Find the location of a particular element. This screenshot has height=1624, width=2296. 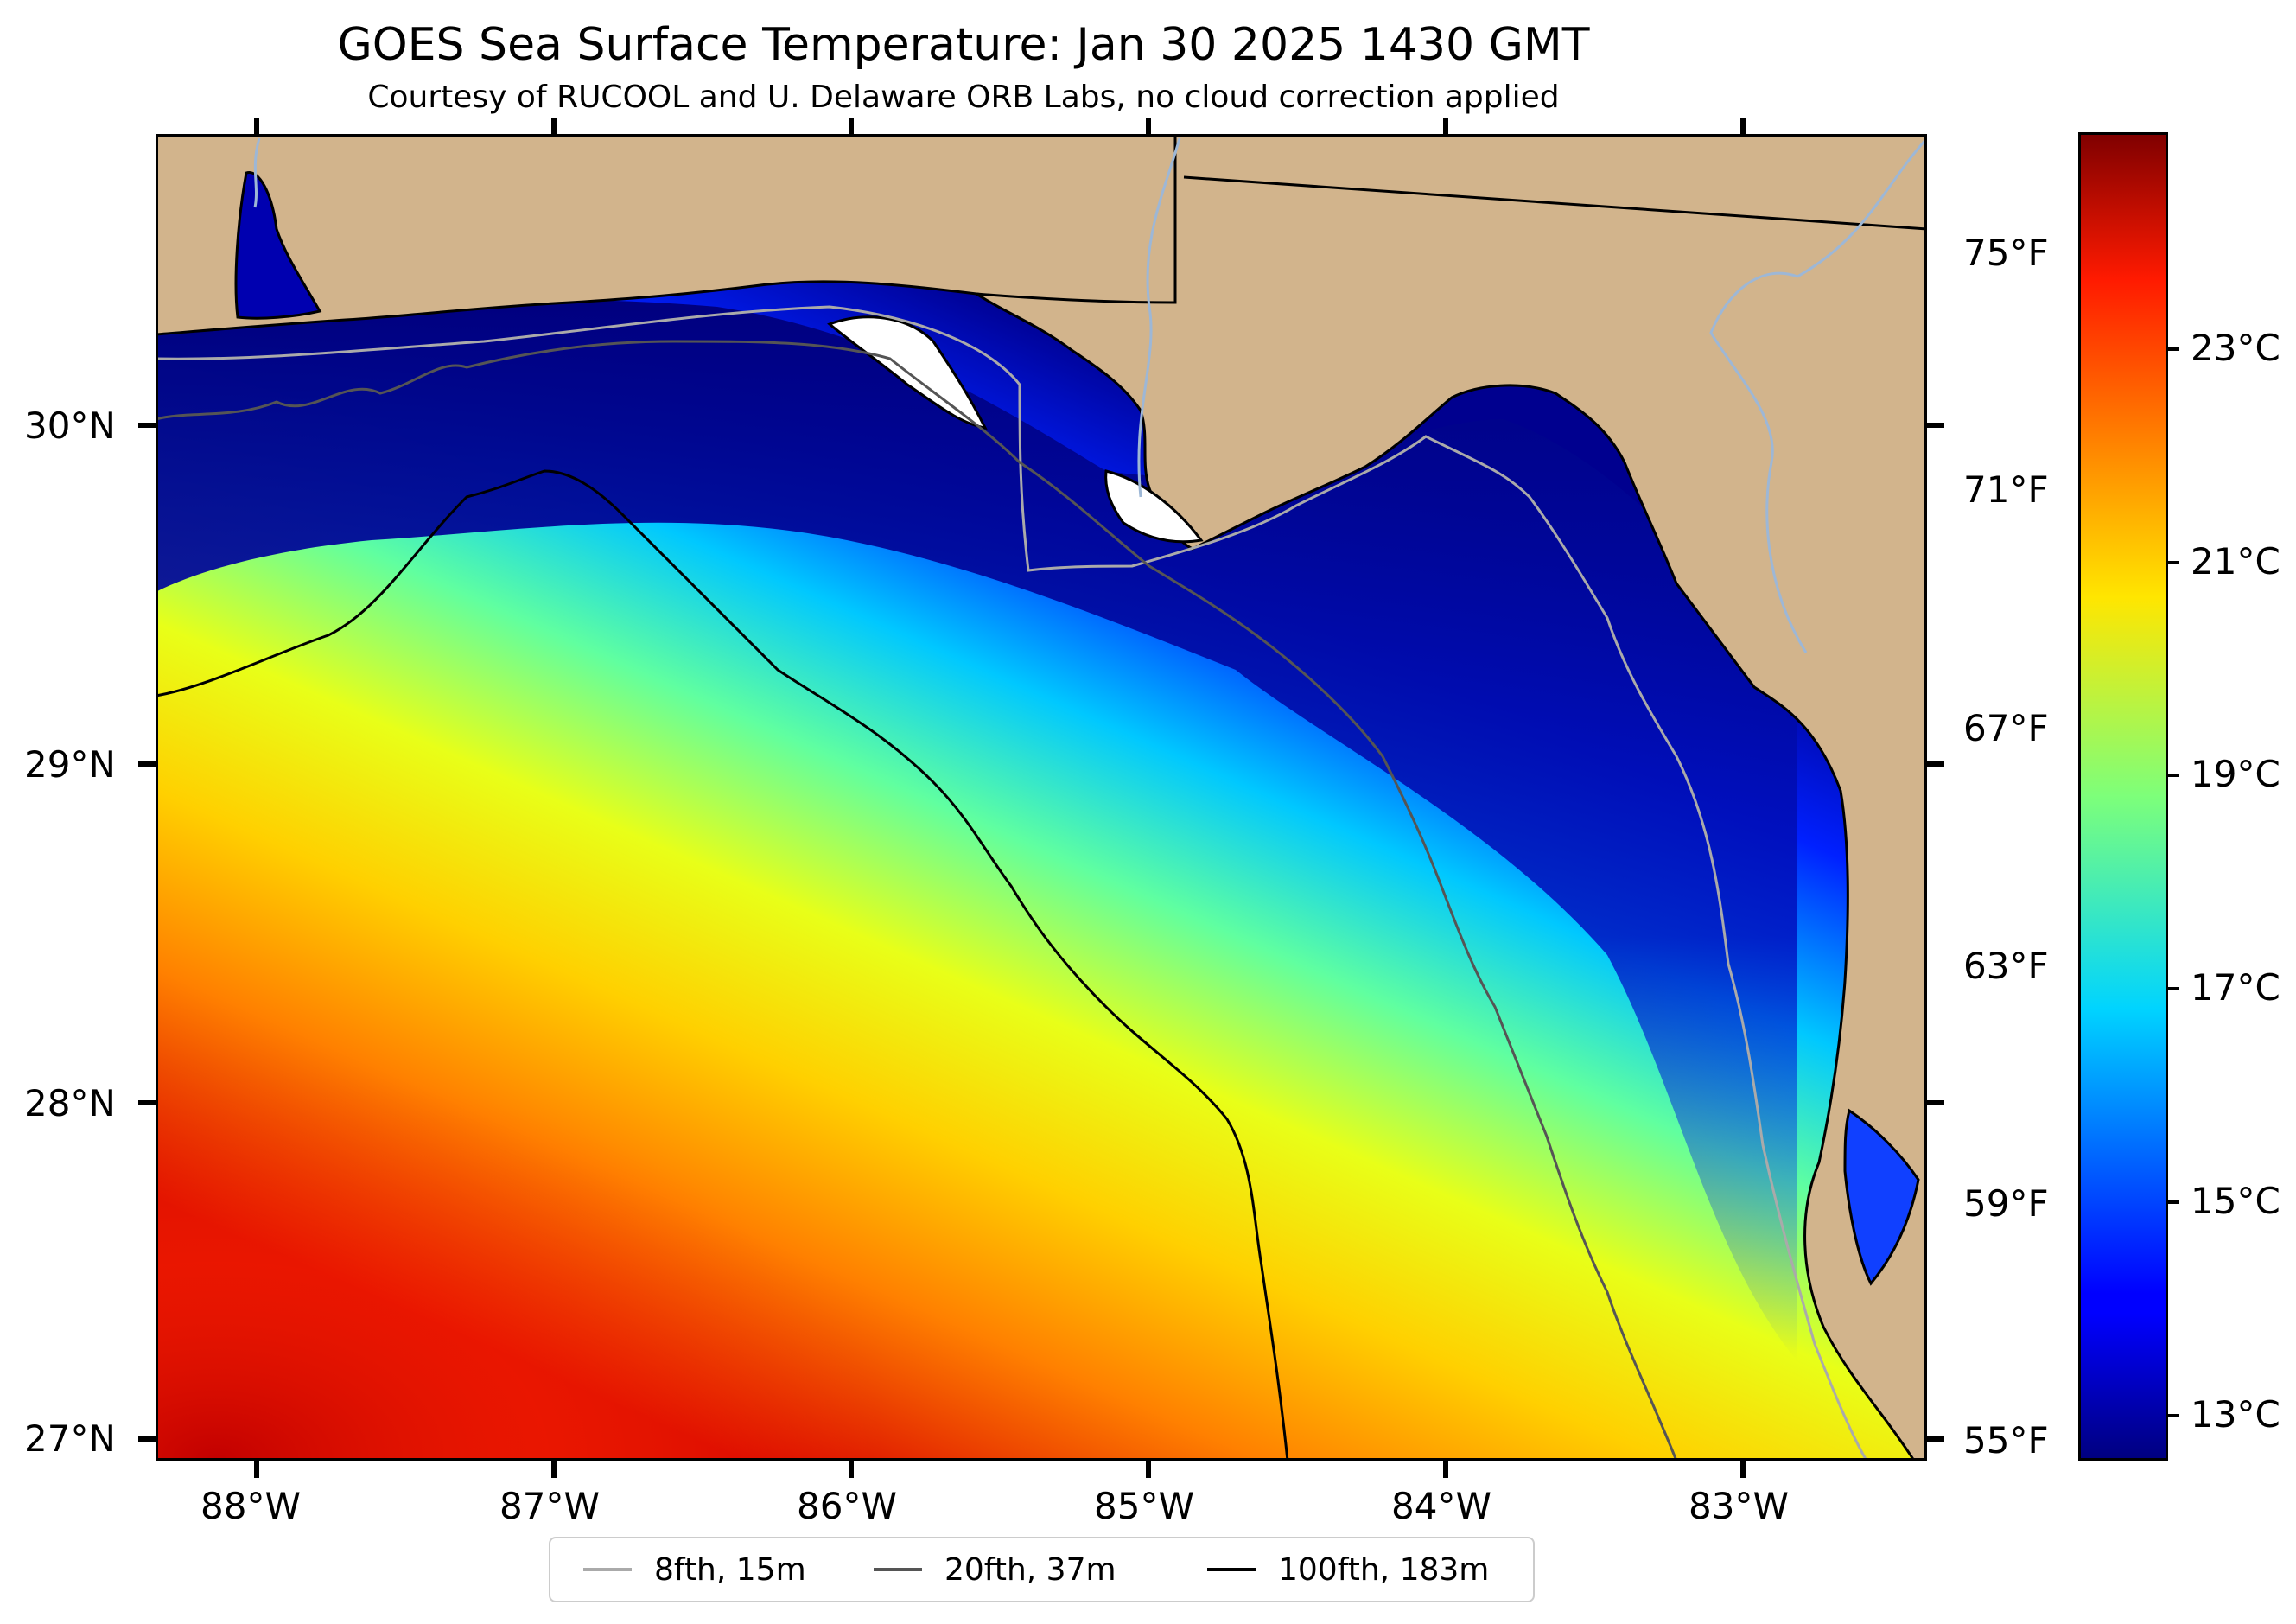

fahrenheit-label: 71°F is located at coordinates (2006, 489).